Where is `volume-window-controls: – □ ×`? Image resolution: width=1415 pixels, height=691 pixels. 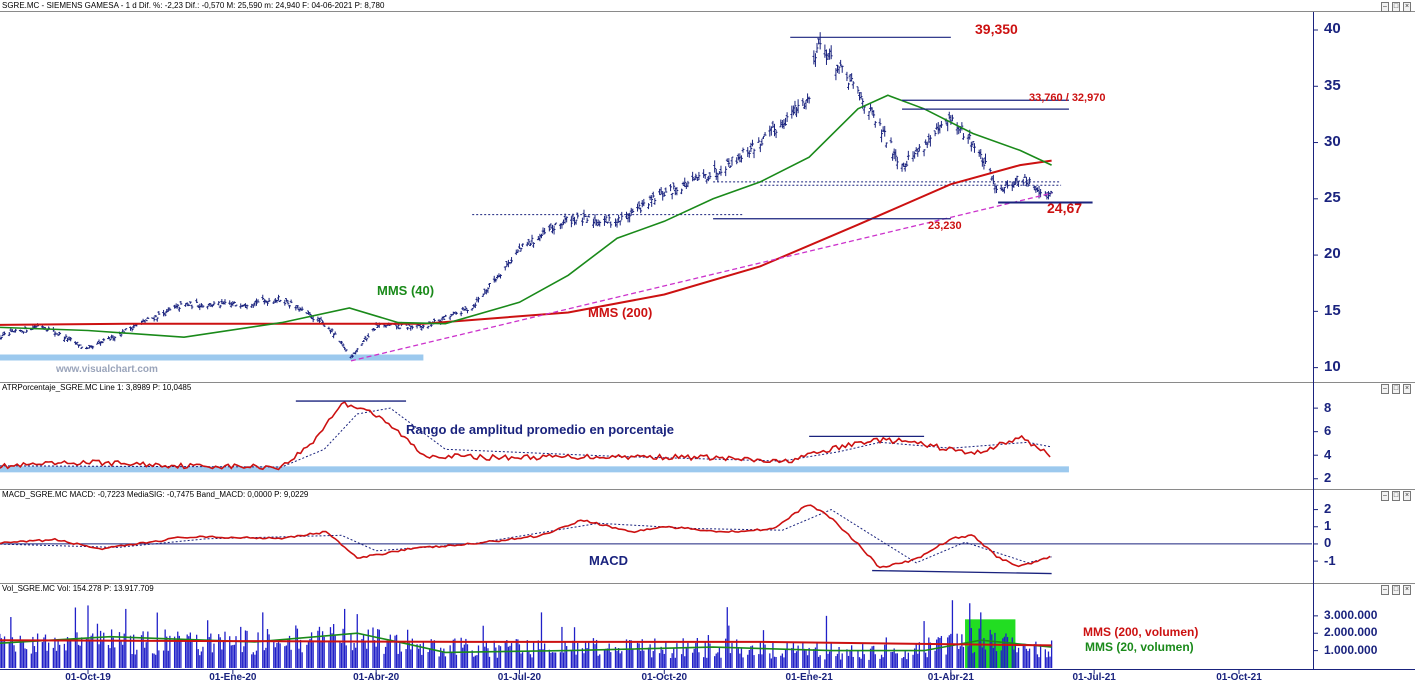 volume-window-controls: – □ × is located at coordinates (1396, 590).